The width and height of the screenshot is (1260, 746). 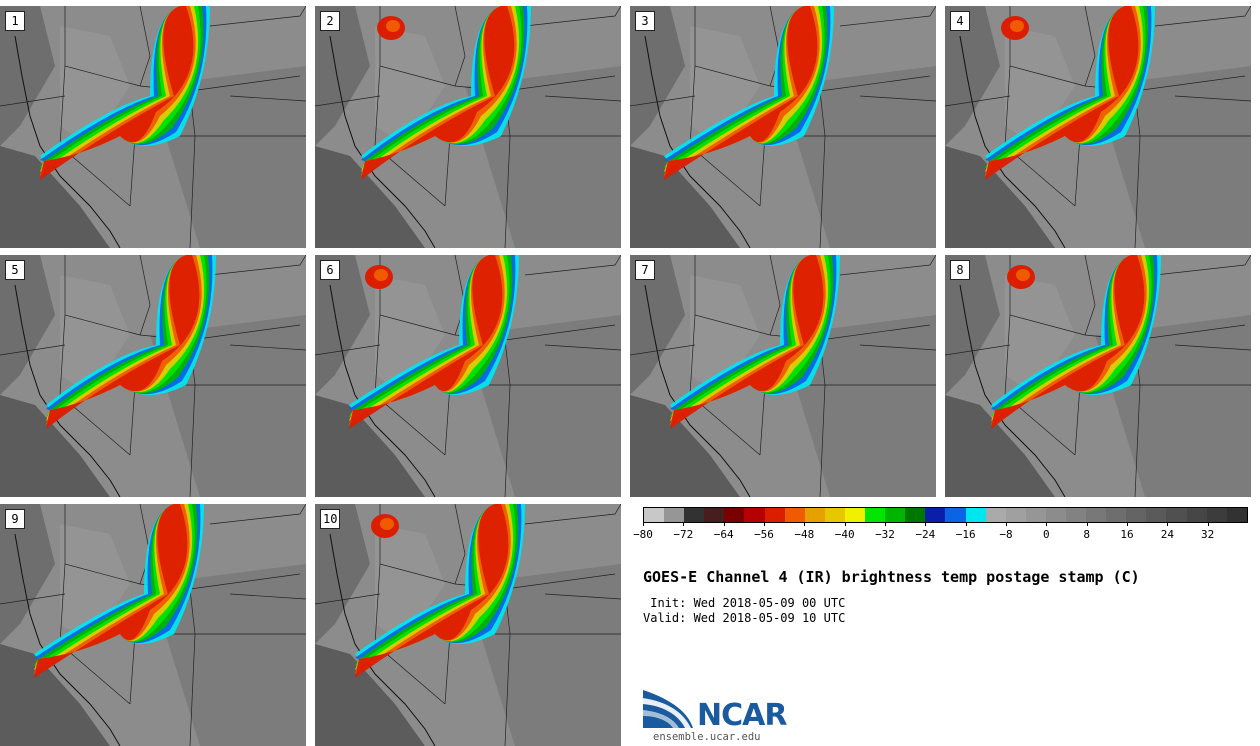 I want to click on colorbar-tick-label: 16, so click(x=1127, y=534).